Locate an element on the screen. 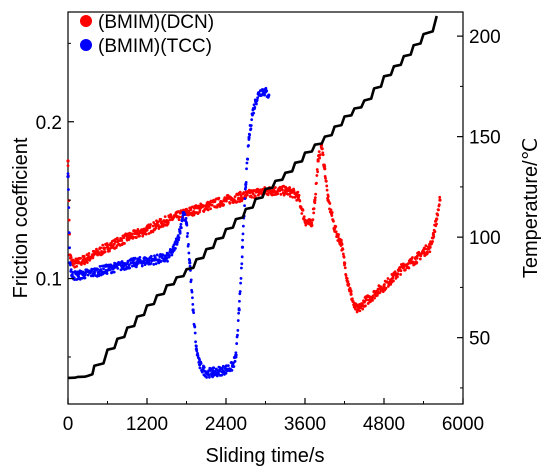  y-right-tick-label: 150 is located at coordinates (485, 138).